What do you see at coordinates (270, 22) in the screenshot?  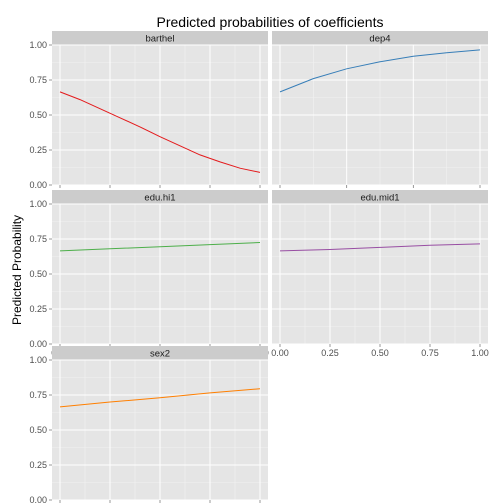 I see `chart-title: Predicted probabilities of coefficients` at bounding box center [270, 22].